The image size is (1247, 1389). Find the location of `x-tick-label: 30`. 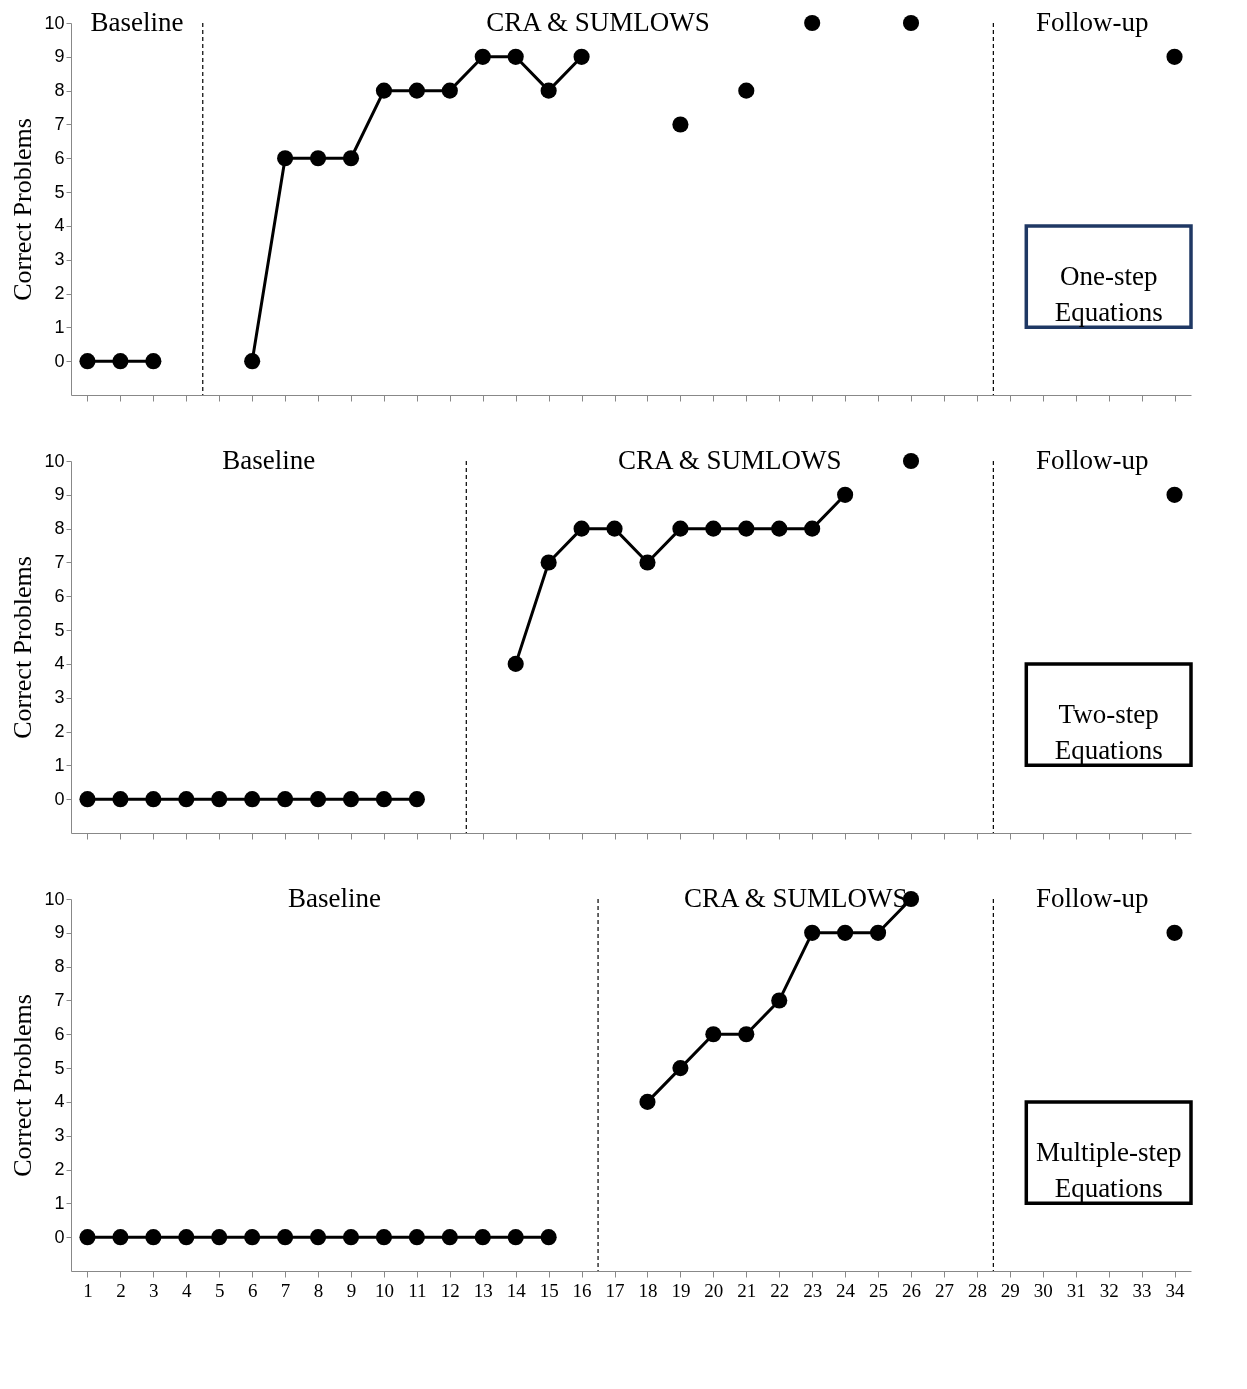

x-tick-label: 30 is located at coordinates (1043, 1290).